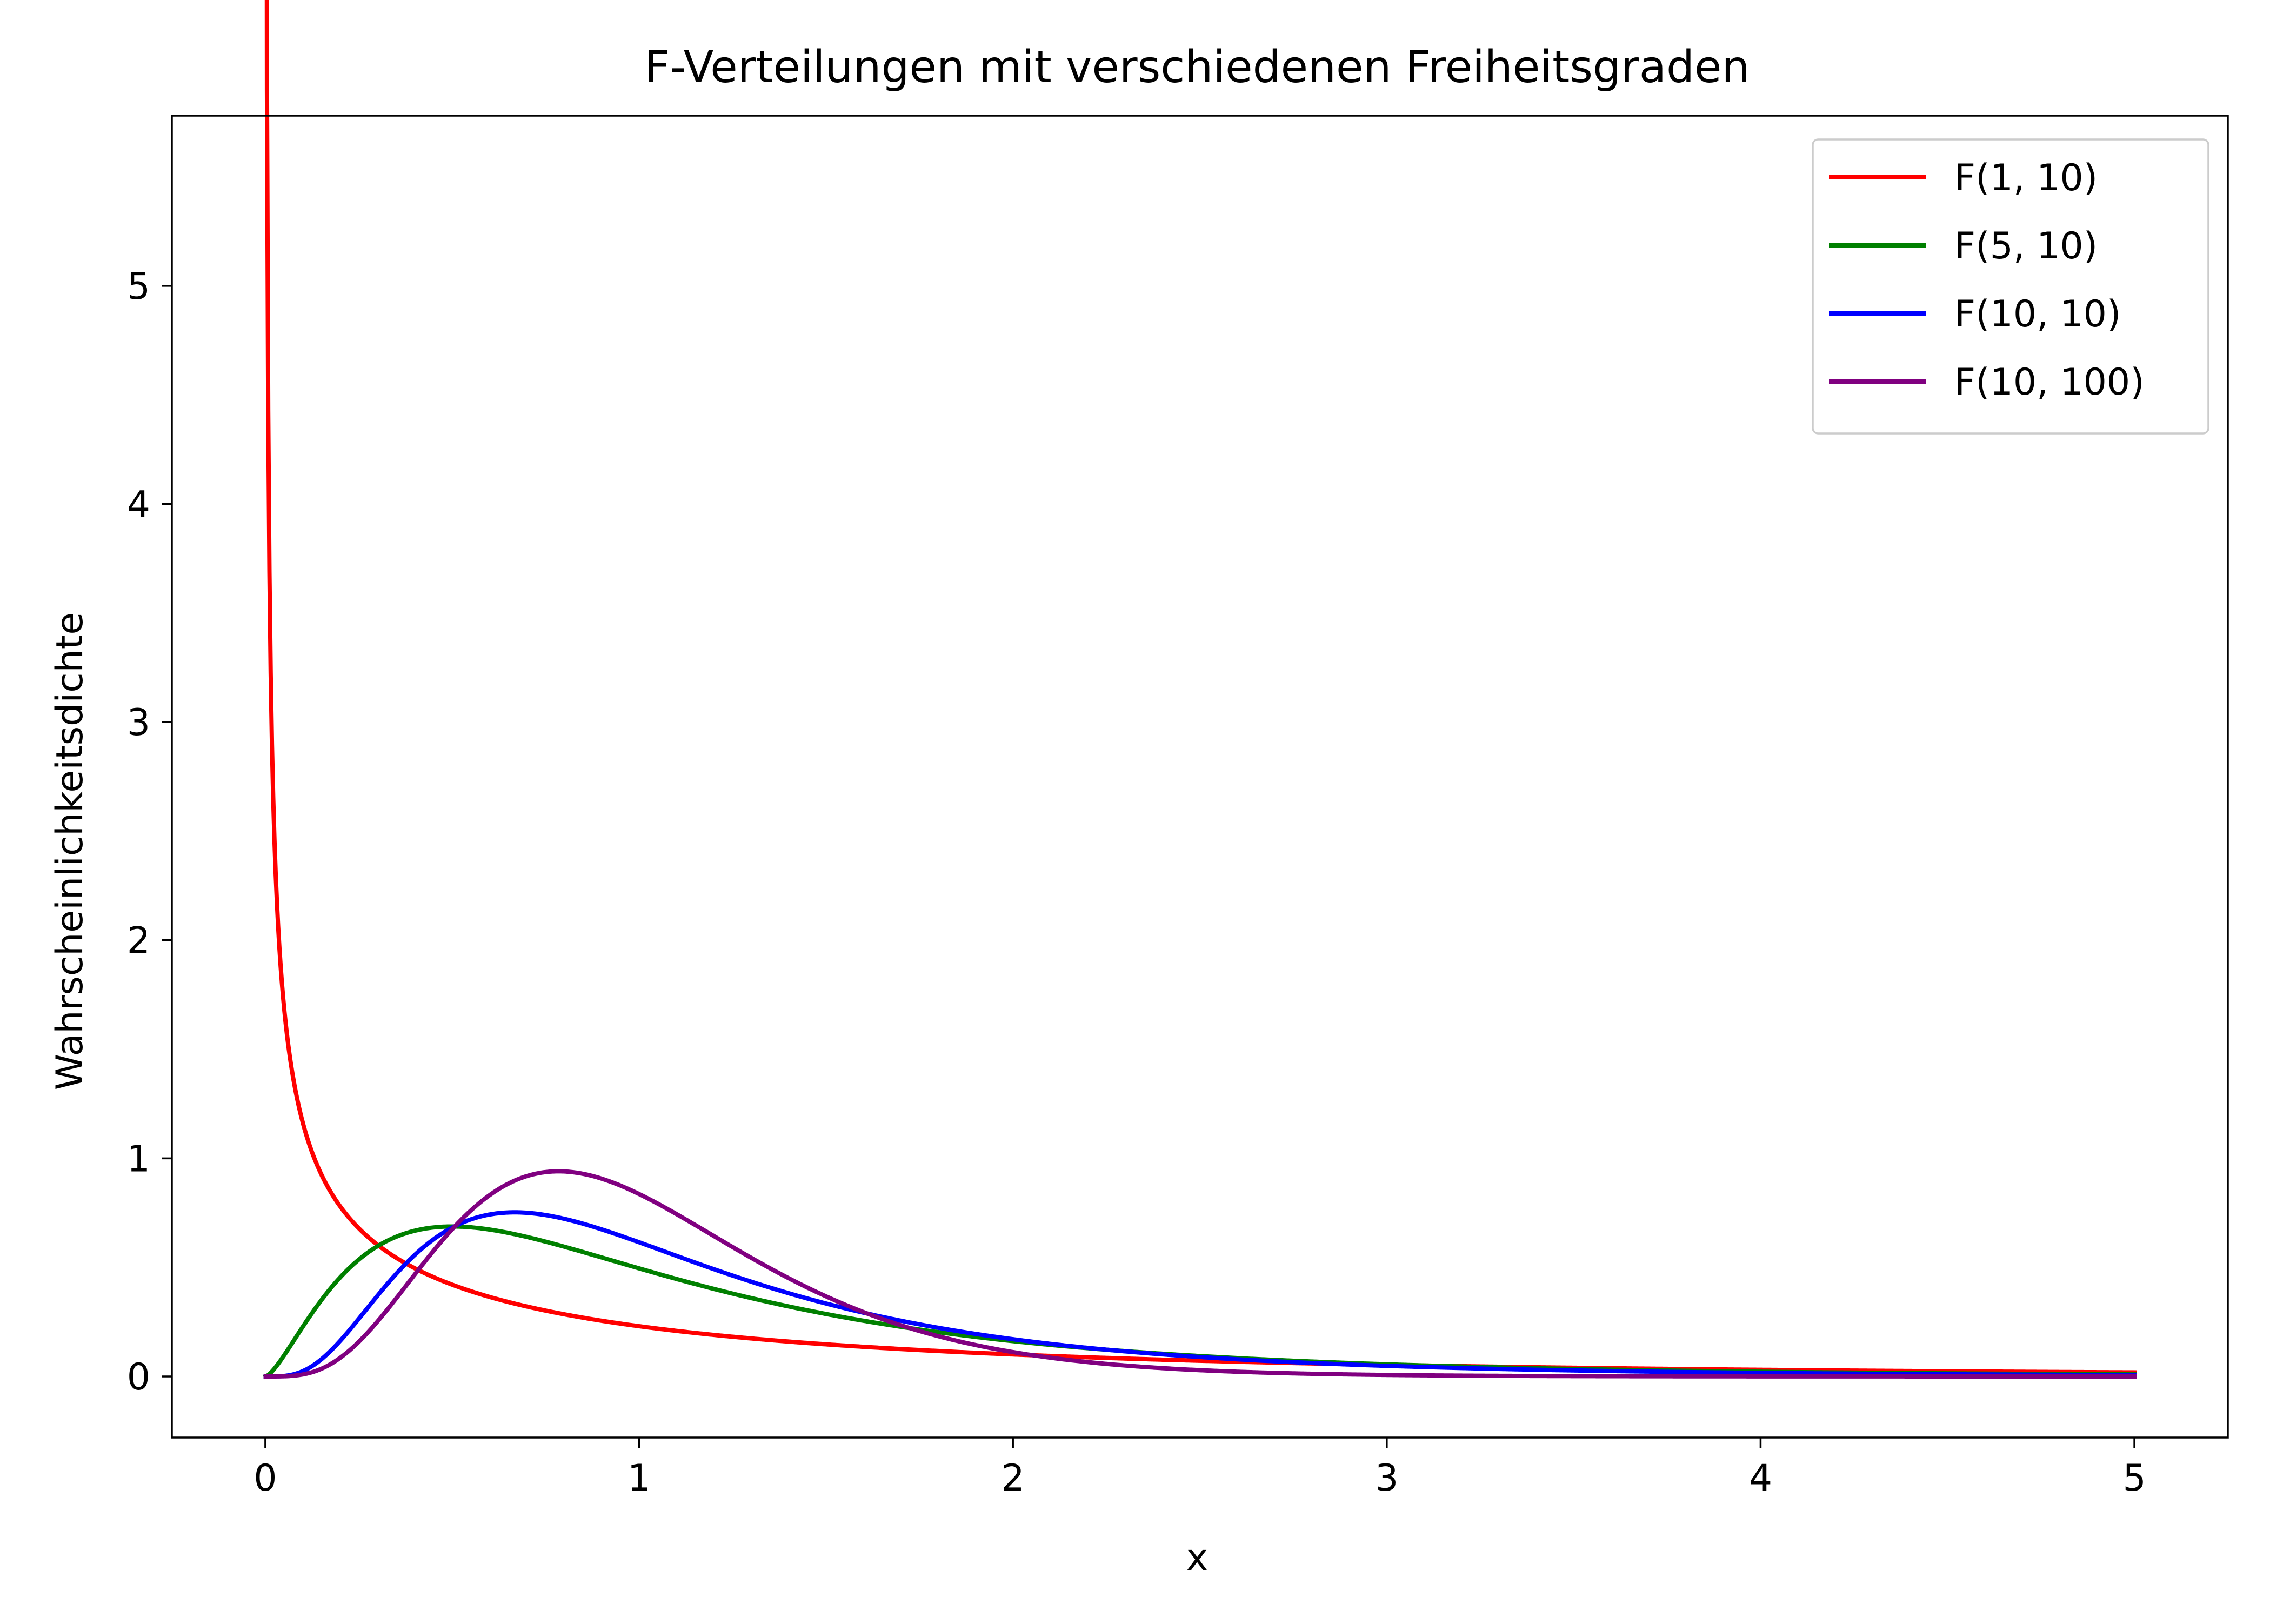 The height and width of the screenshot is (1624, 2270). What do you see at coordinates (1197, 1558) in the screenshot?
I see `x-axis-label: x` at bounding box center [1197, 1558].